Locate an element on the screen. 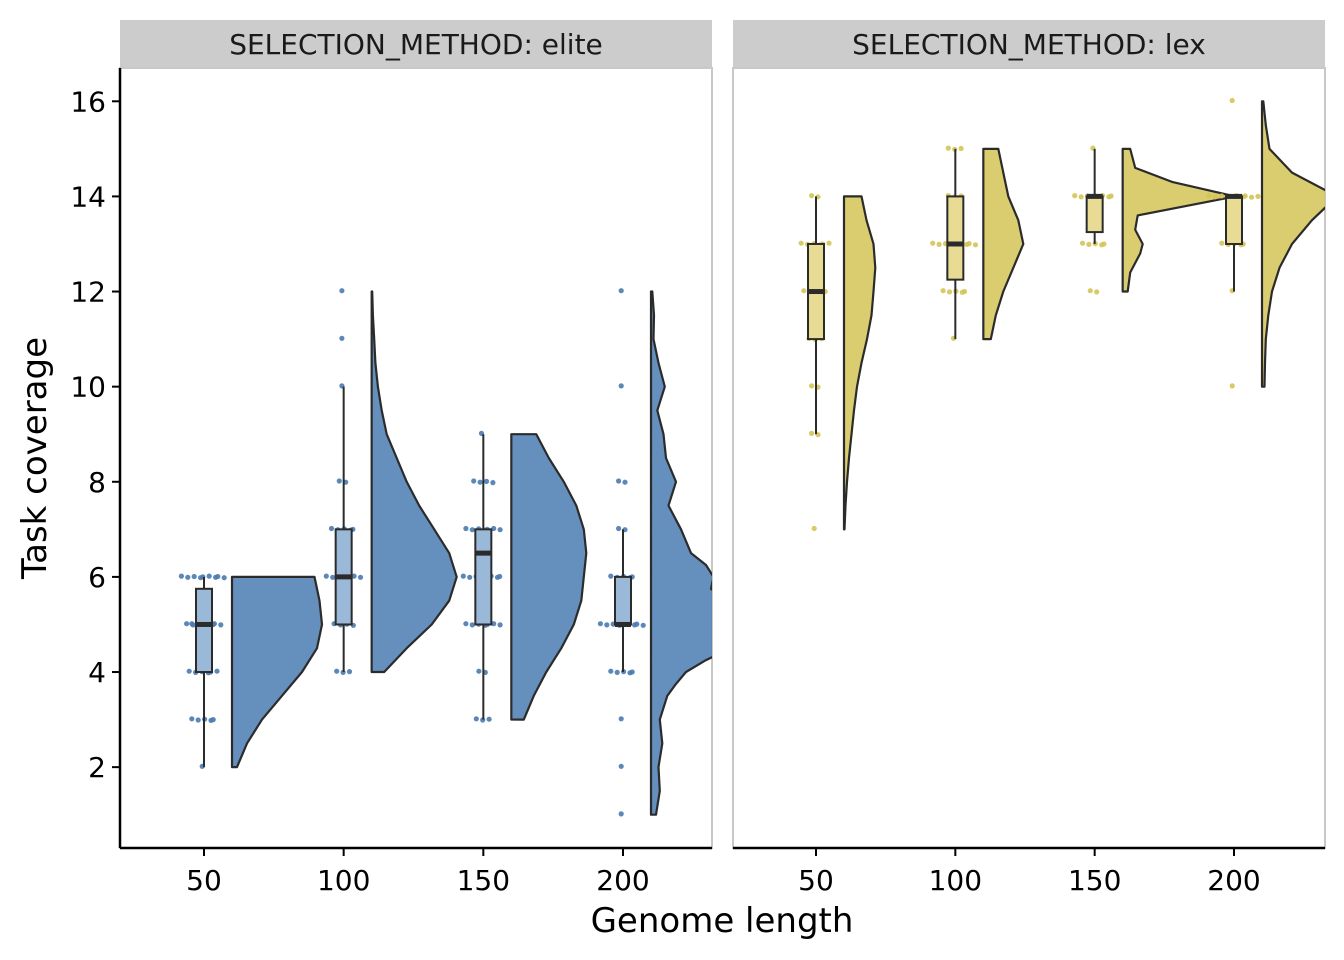  y-axis-title: Task coverage is located at coordinates (35, 458).